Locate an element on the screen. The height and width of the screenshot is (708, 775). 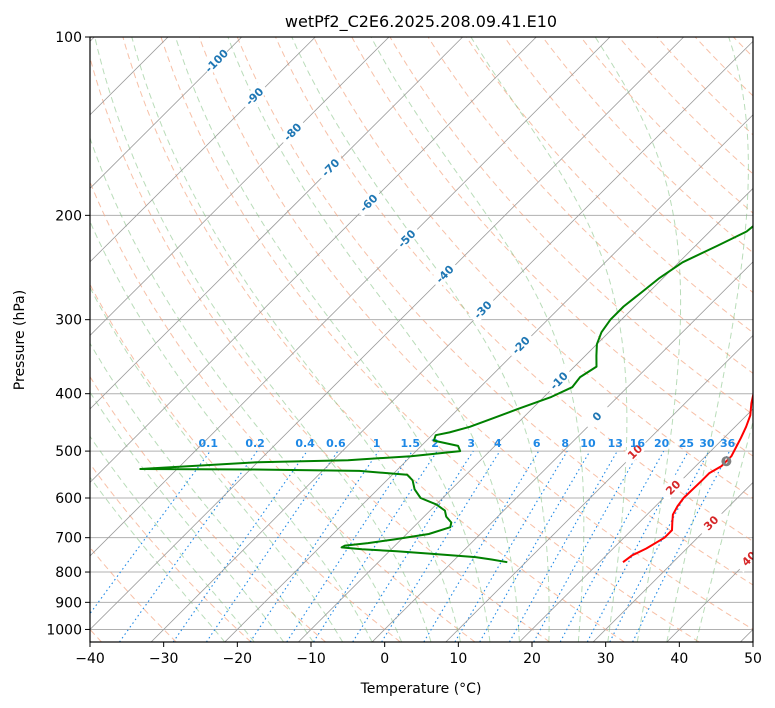
isotherm-label: 30 is located at coordinates (711, 523).